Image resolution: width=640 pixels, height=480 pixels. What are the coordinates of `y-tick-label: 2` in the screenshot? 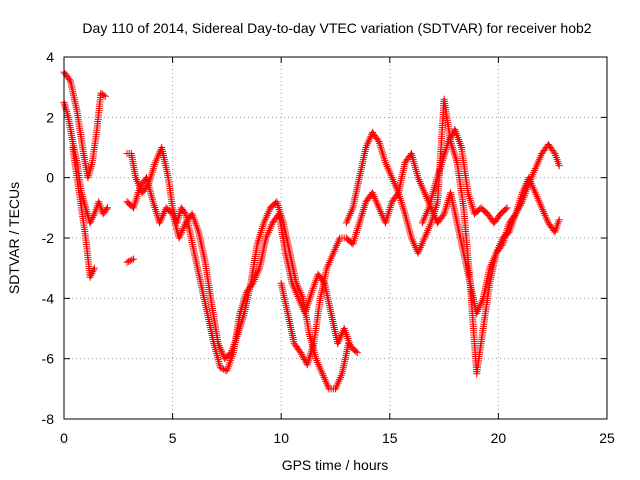 It's located at (50, 117).